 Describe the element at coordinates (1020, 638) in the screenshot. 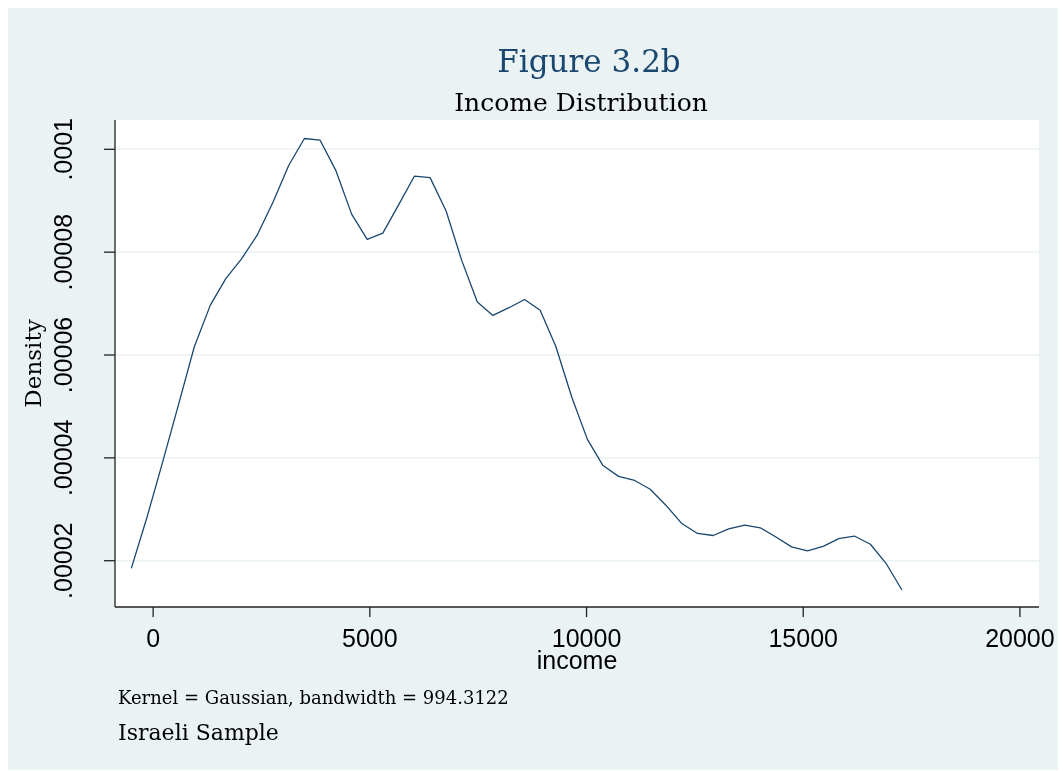

I see `x-tick-label: 20000` at that location.